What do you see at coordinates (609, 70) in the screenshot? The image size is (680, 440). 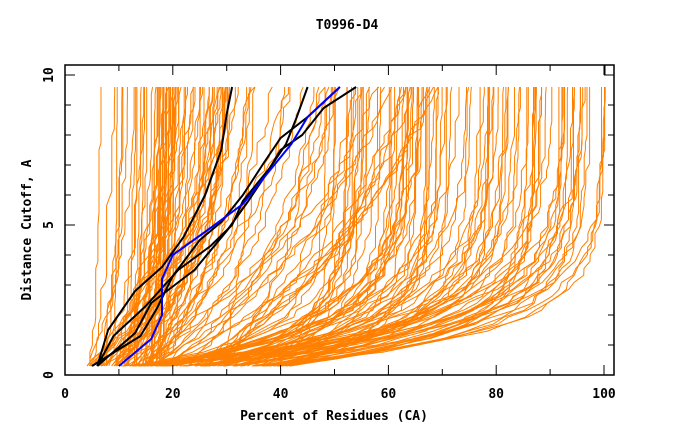 I see `plot-corner-box` at bounding box center [609, 70].